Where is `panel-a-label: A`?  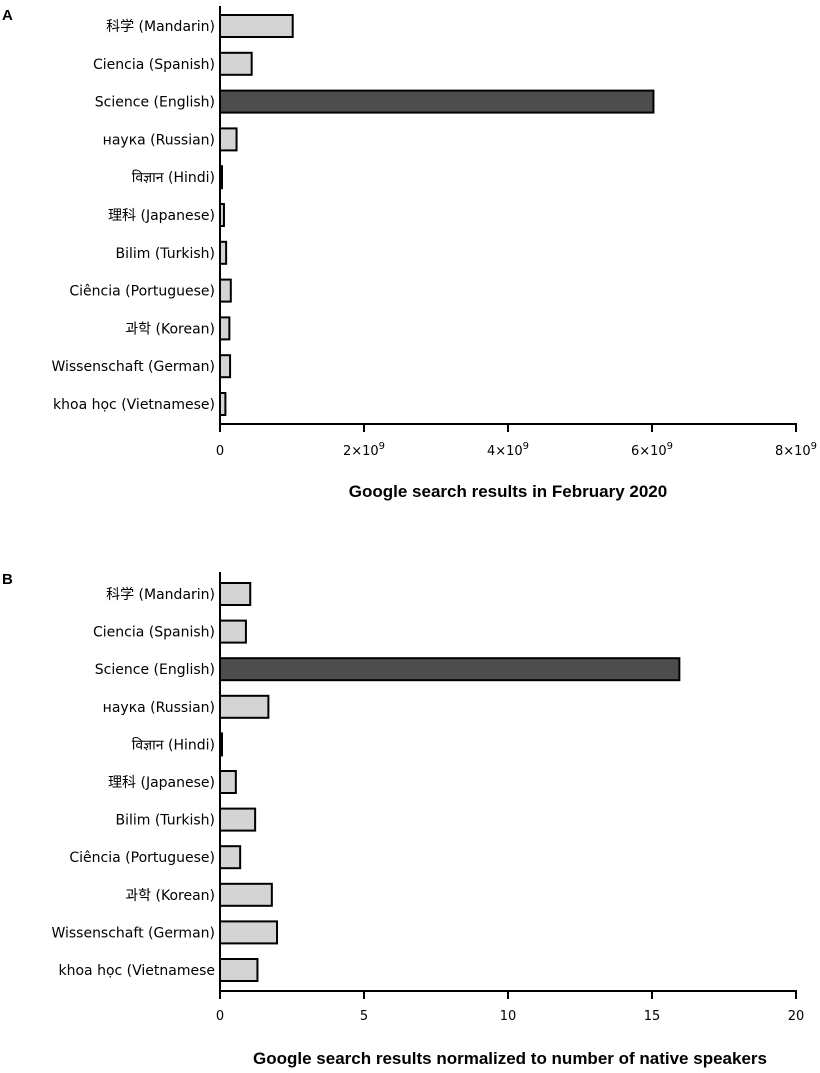
panel-a-label: A is located at coordinates (7, 15).